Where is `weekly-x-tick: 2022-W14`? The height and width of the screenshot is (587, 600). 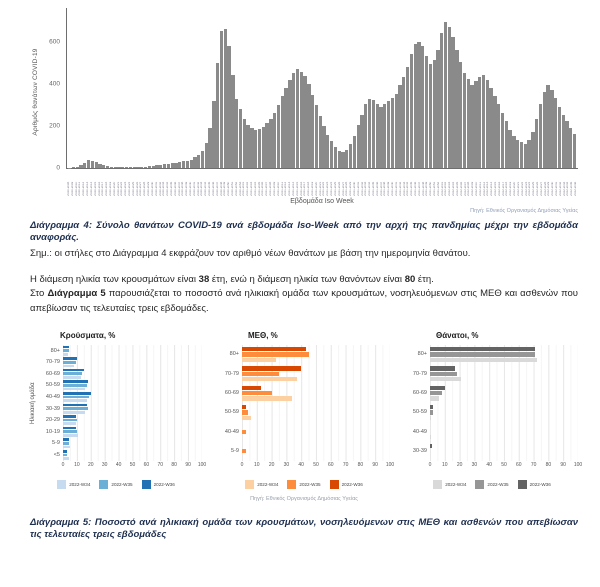
weekly-x-tick: 2022-W14 is located at coordinates (492, 188).